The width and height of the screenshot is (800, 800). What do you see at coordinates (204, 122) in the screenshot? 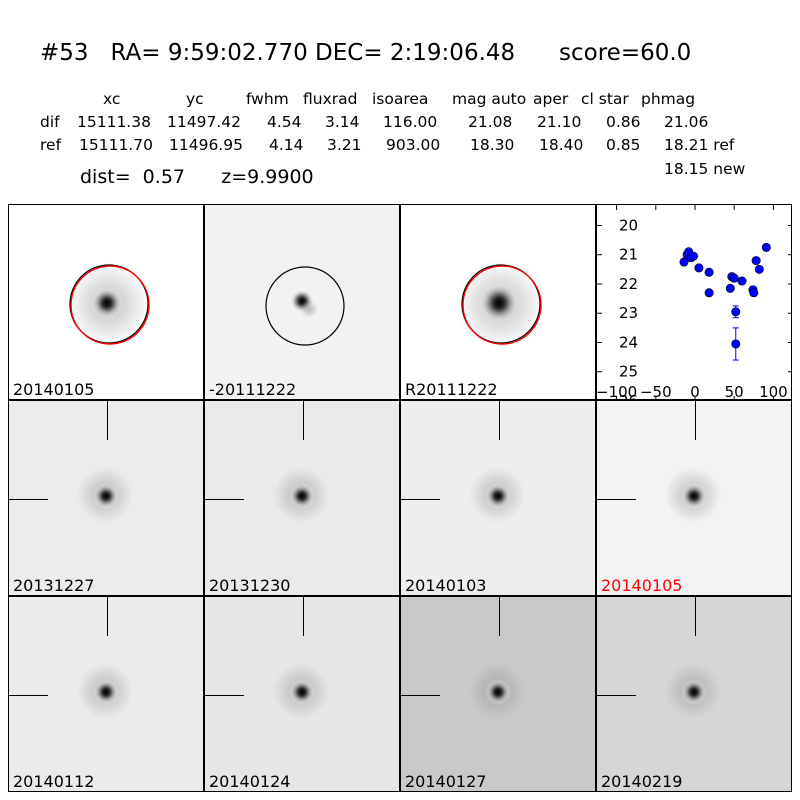
I see `table-cell: 11497.42` at bounding box center [204, 122].